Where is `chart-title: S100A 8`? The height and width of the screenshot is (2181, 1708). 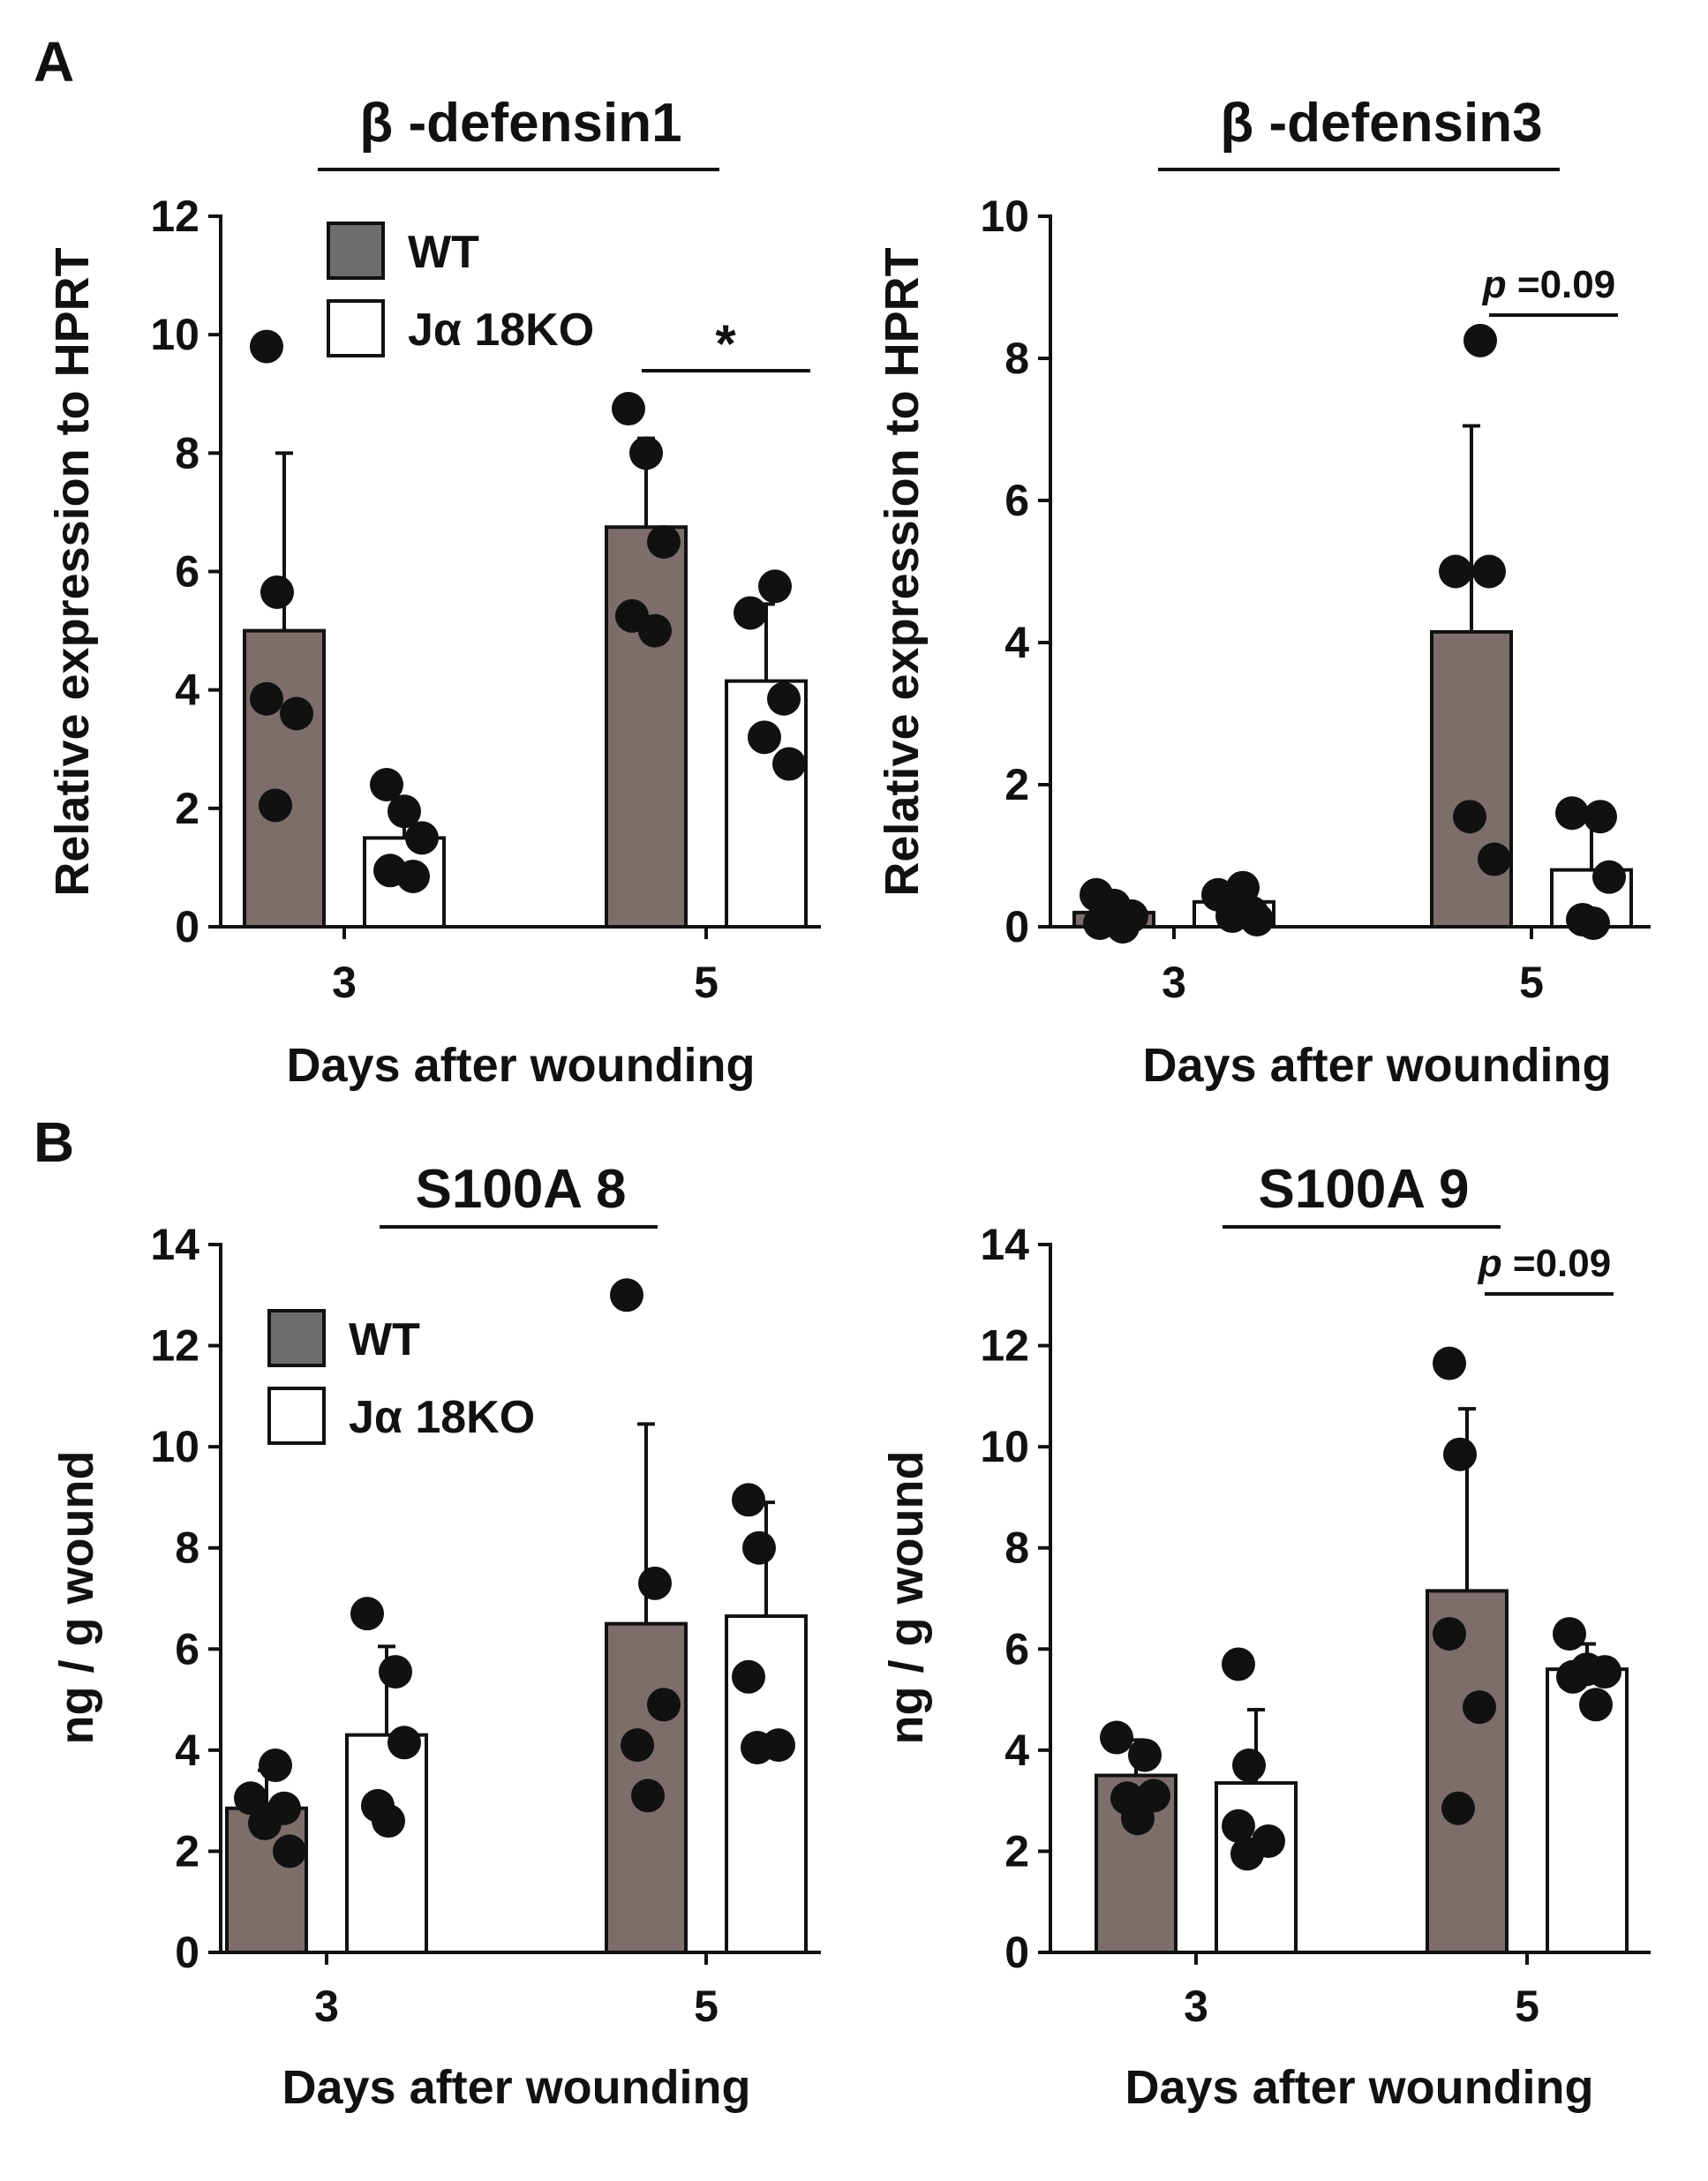
chart-title: S100A 8 is located at coordinates (522, 1189).